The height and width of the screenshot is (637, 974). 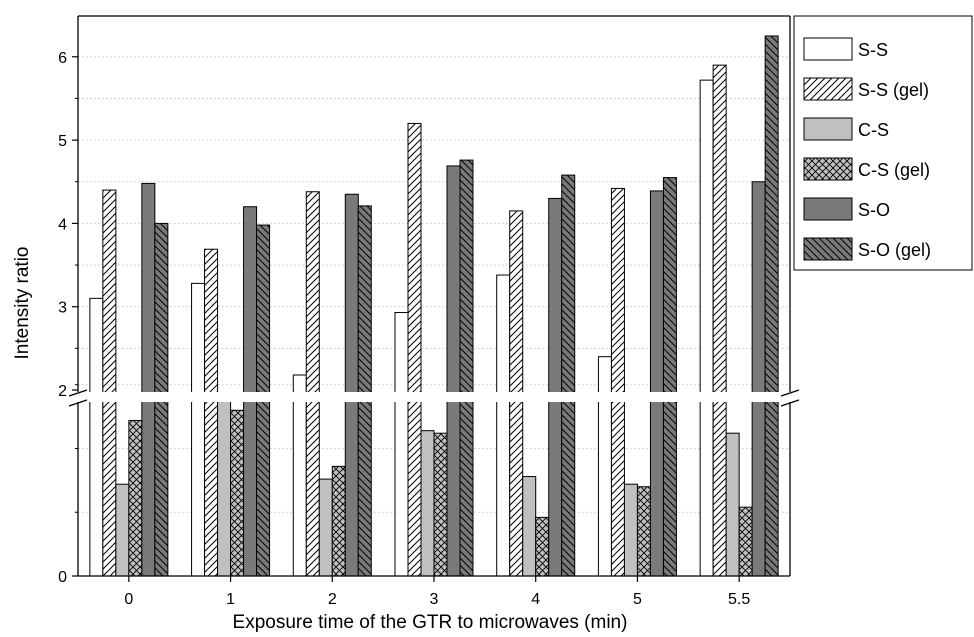 What do you see at coordinates (434, 397) in the screenshot?
I see `axis-break-gap` at bounding box center [434, 397].